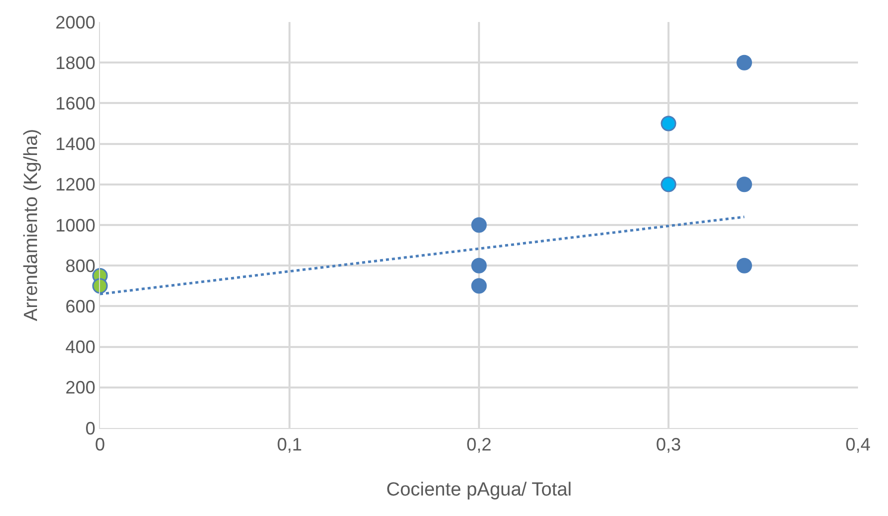 The image size is (888, 516). Describe the element at coordinates (80, 266) in the screenshot. I see `y-tick-label: 800` at that location.